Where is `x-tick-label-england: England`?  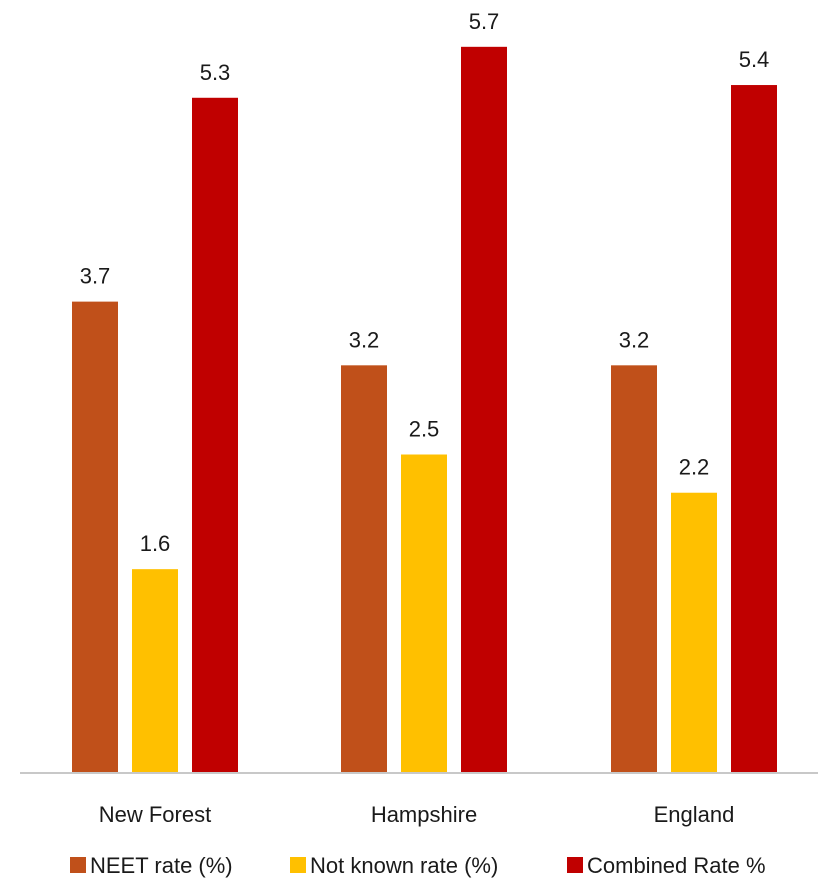
x-tick-label-england: England is located at coordinates (694, 814).